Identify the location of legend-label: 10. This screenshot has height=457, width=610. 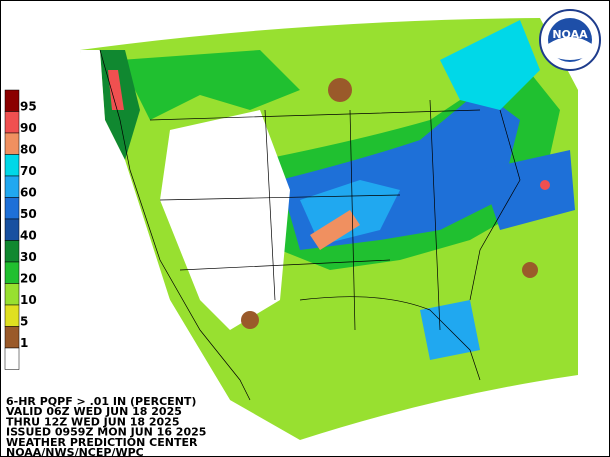
(28, 300).